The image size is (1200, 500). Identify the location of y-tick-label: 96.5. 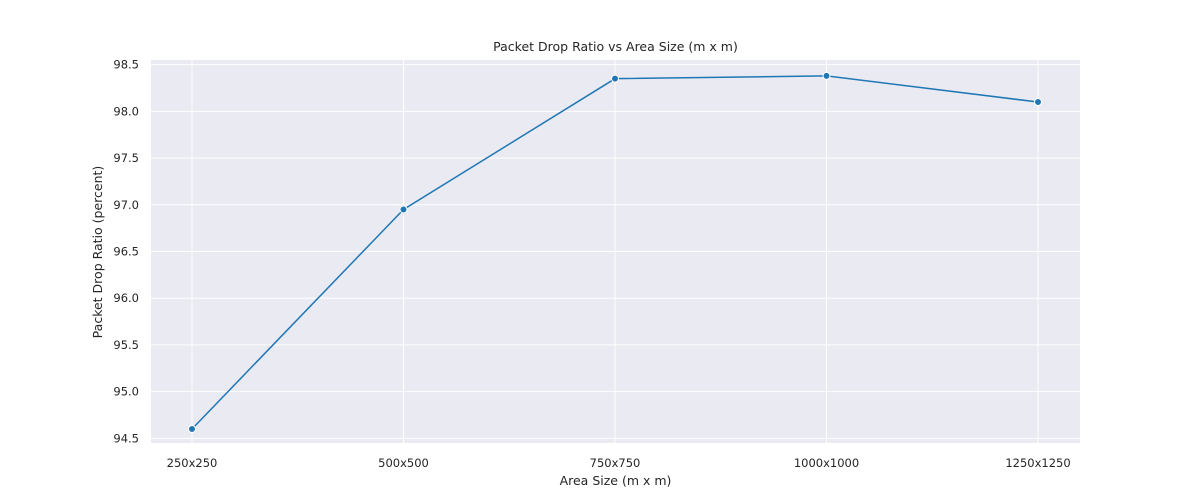
(126, 252).